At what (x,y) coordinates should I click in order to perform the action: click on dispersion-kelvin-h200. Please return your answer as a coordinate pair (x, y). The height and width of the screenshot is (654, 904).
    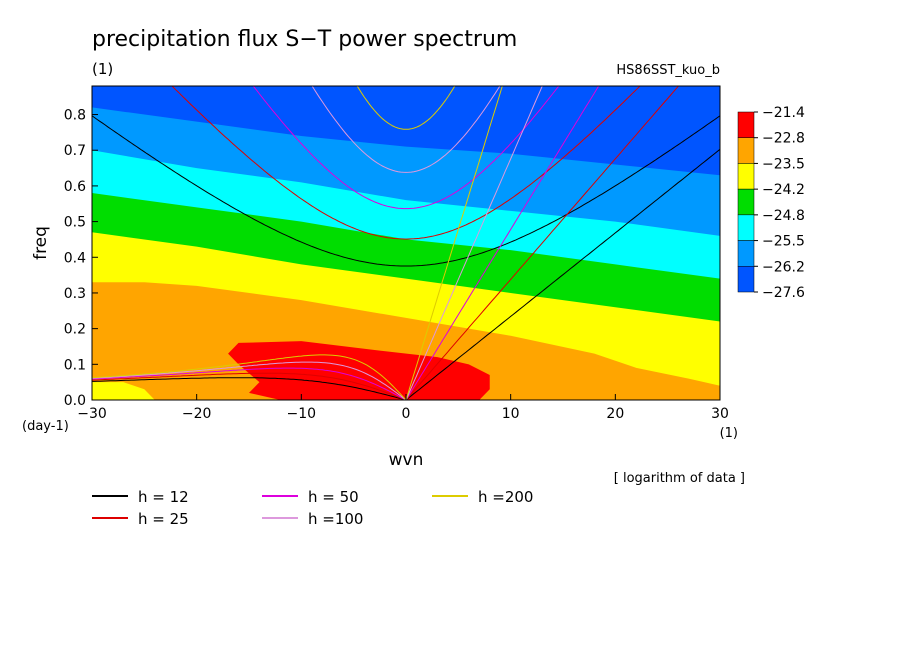
    Looking at the image, I should click on (454, 243).